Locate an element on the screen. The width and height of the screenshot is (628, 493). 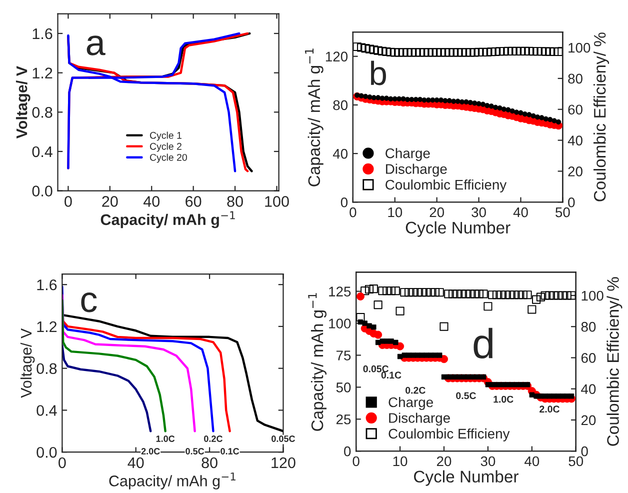
y2-tick-label: 0 is located at coordinates (584, 451).